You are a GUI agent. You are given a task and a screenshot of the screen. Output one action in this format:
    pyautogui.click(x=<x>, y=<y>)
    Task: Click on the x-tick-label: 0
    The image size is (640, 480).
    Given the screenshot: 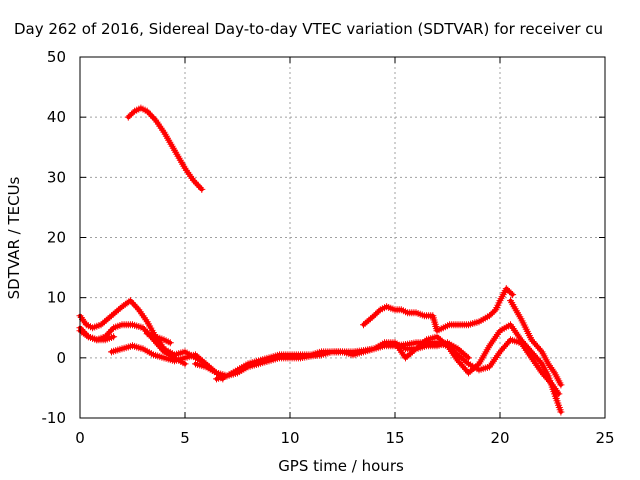 What is the action you would take?
    pyautogui.click(x=80, y=438)
    